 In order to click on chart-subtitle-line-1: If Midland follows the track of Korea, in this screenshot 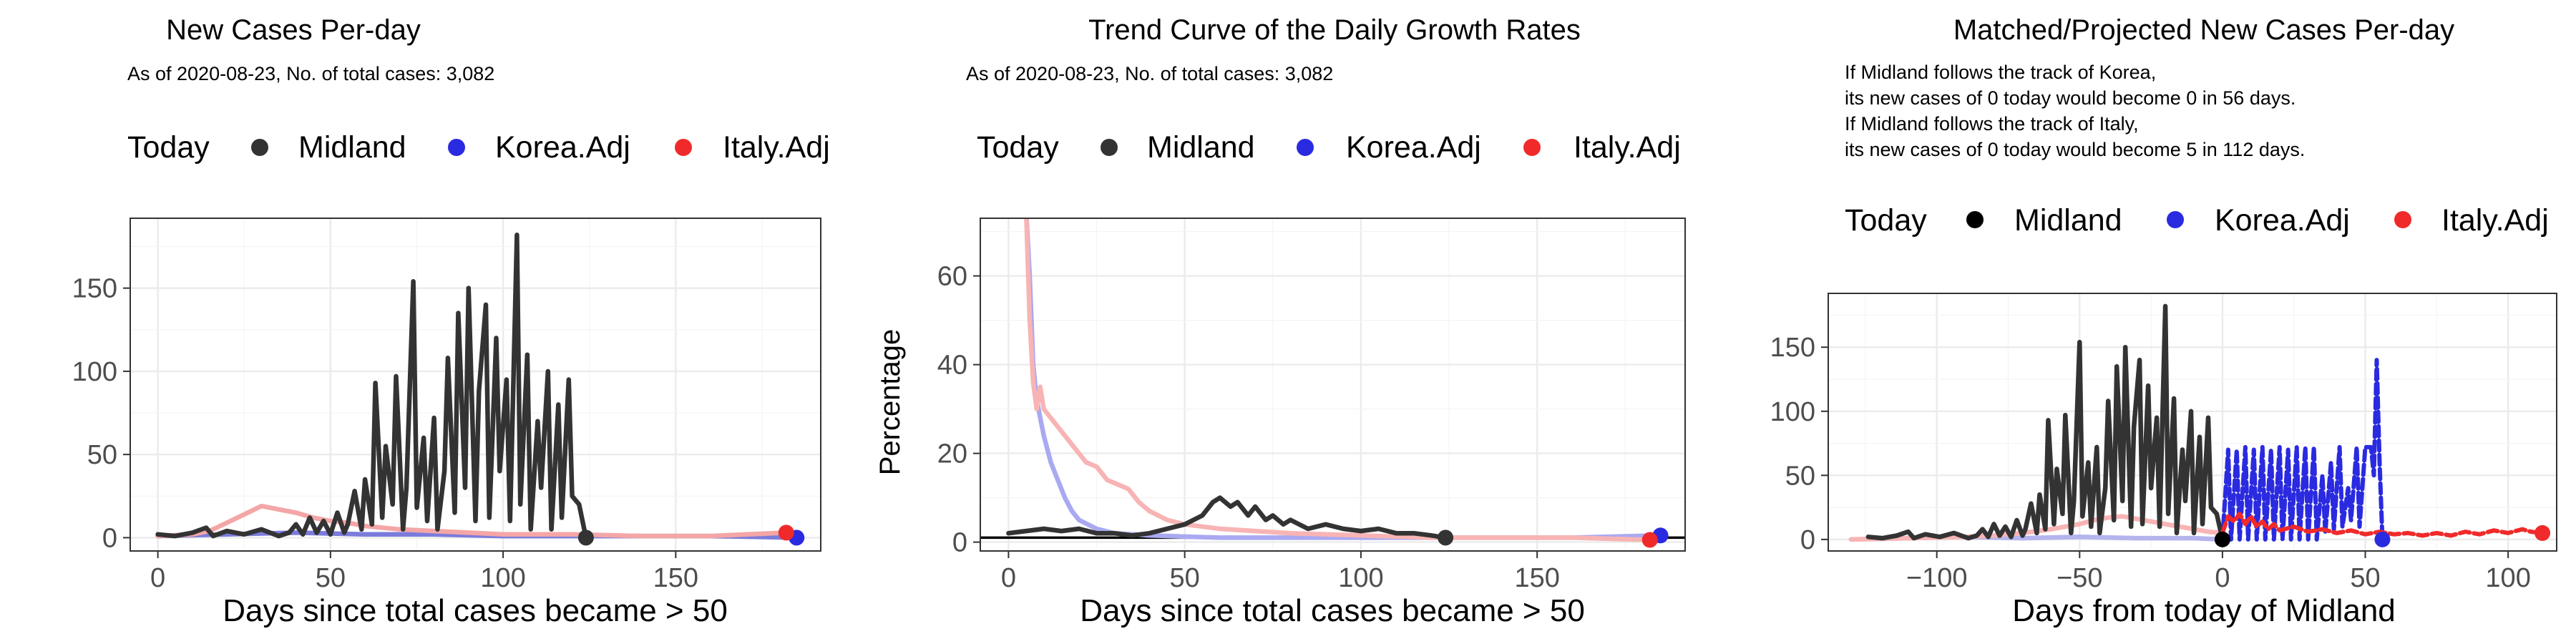, I will do `click(2000, 72)`.